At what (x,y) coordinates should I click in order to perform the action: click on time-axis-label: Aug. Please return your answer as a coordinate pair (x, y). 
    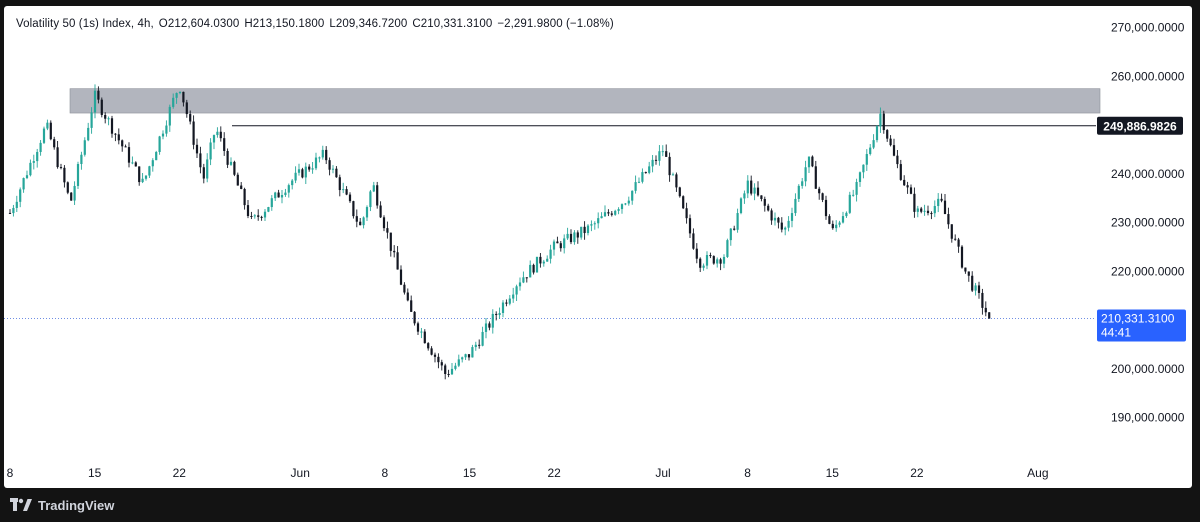
    Looking at the image, I should click on (1037, 473).